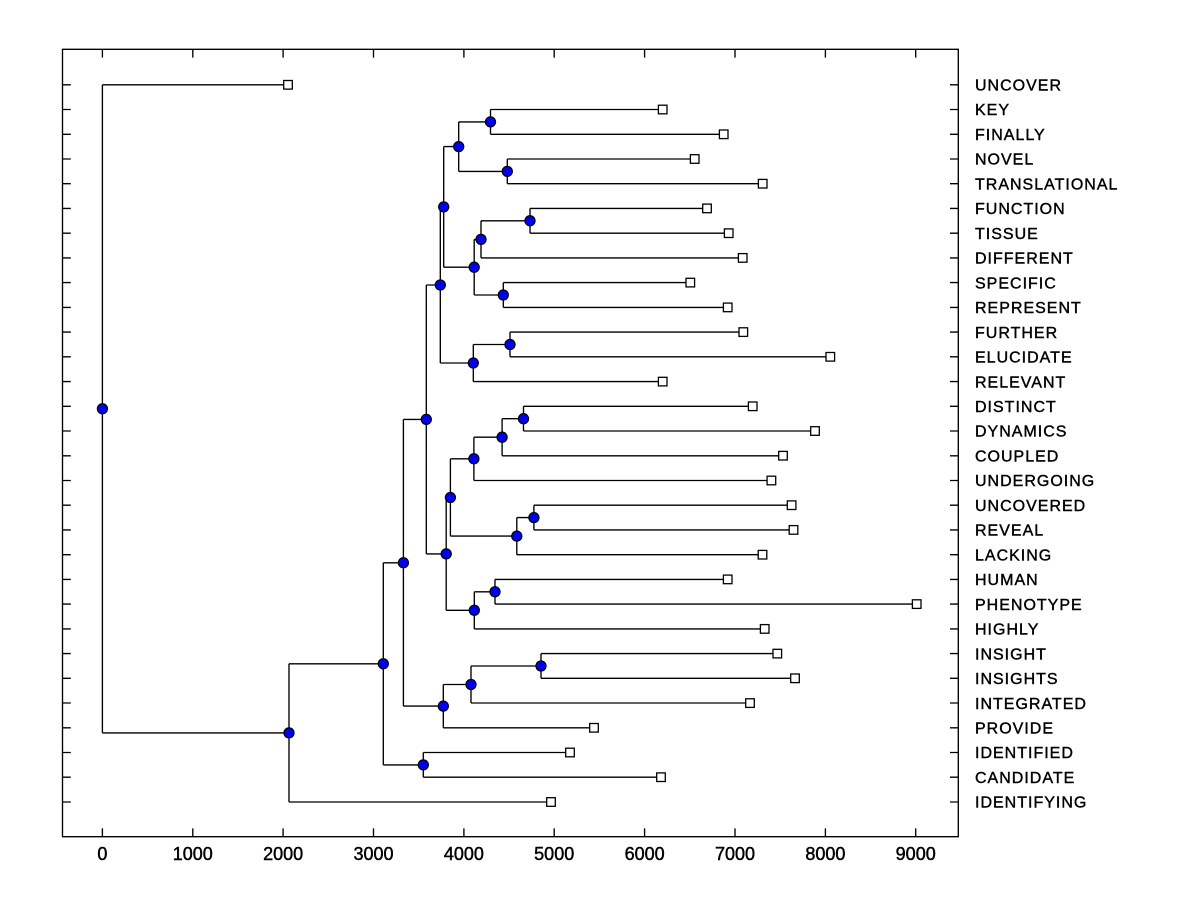 This screenshot has width=1200, height=900. What do you see at coordinates (1024, 358) in the screenshot?
I see `svg-text: ELUCIDATE` at bounding box center [1024, 358].